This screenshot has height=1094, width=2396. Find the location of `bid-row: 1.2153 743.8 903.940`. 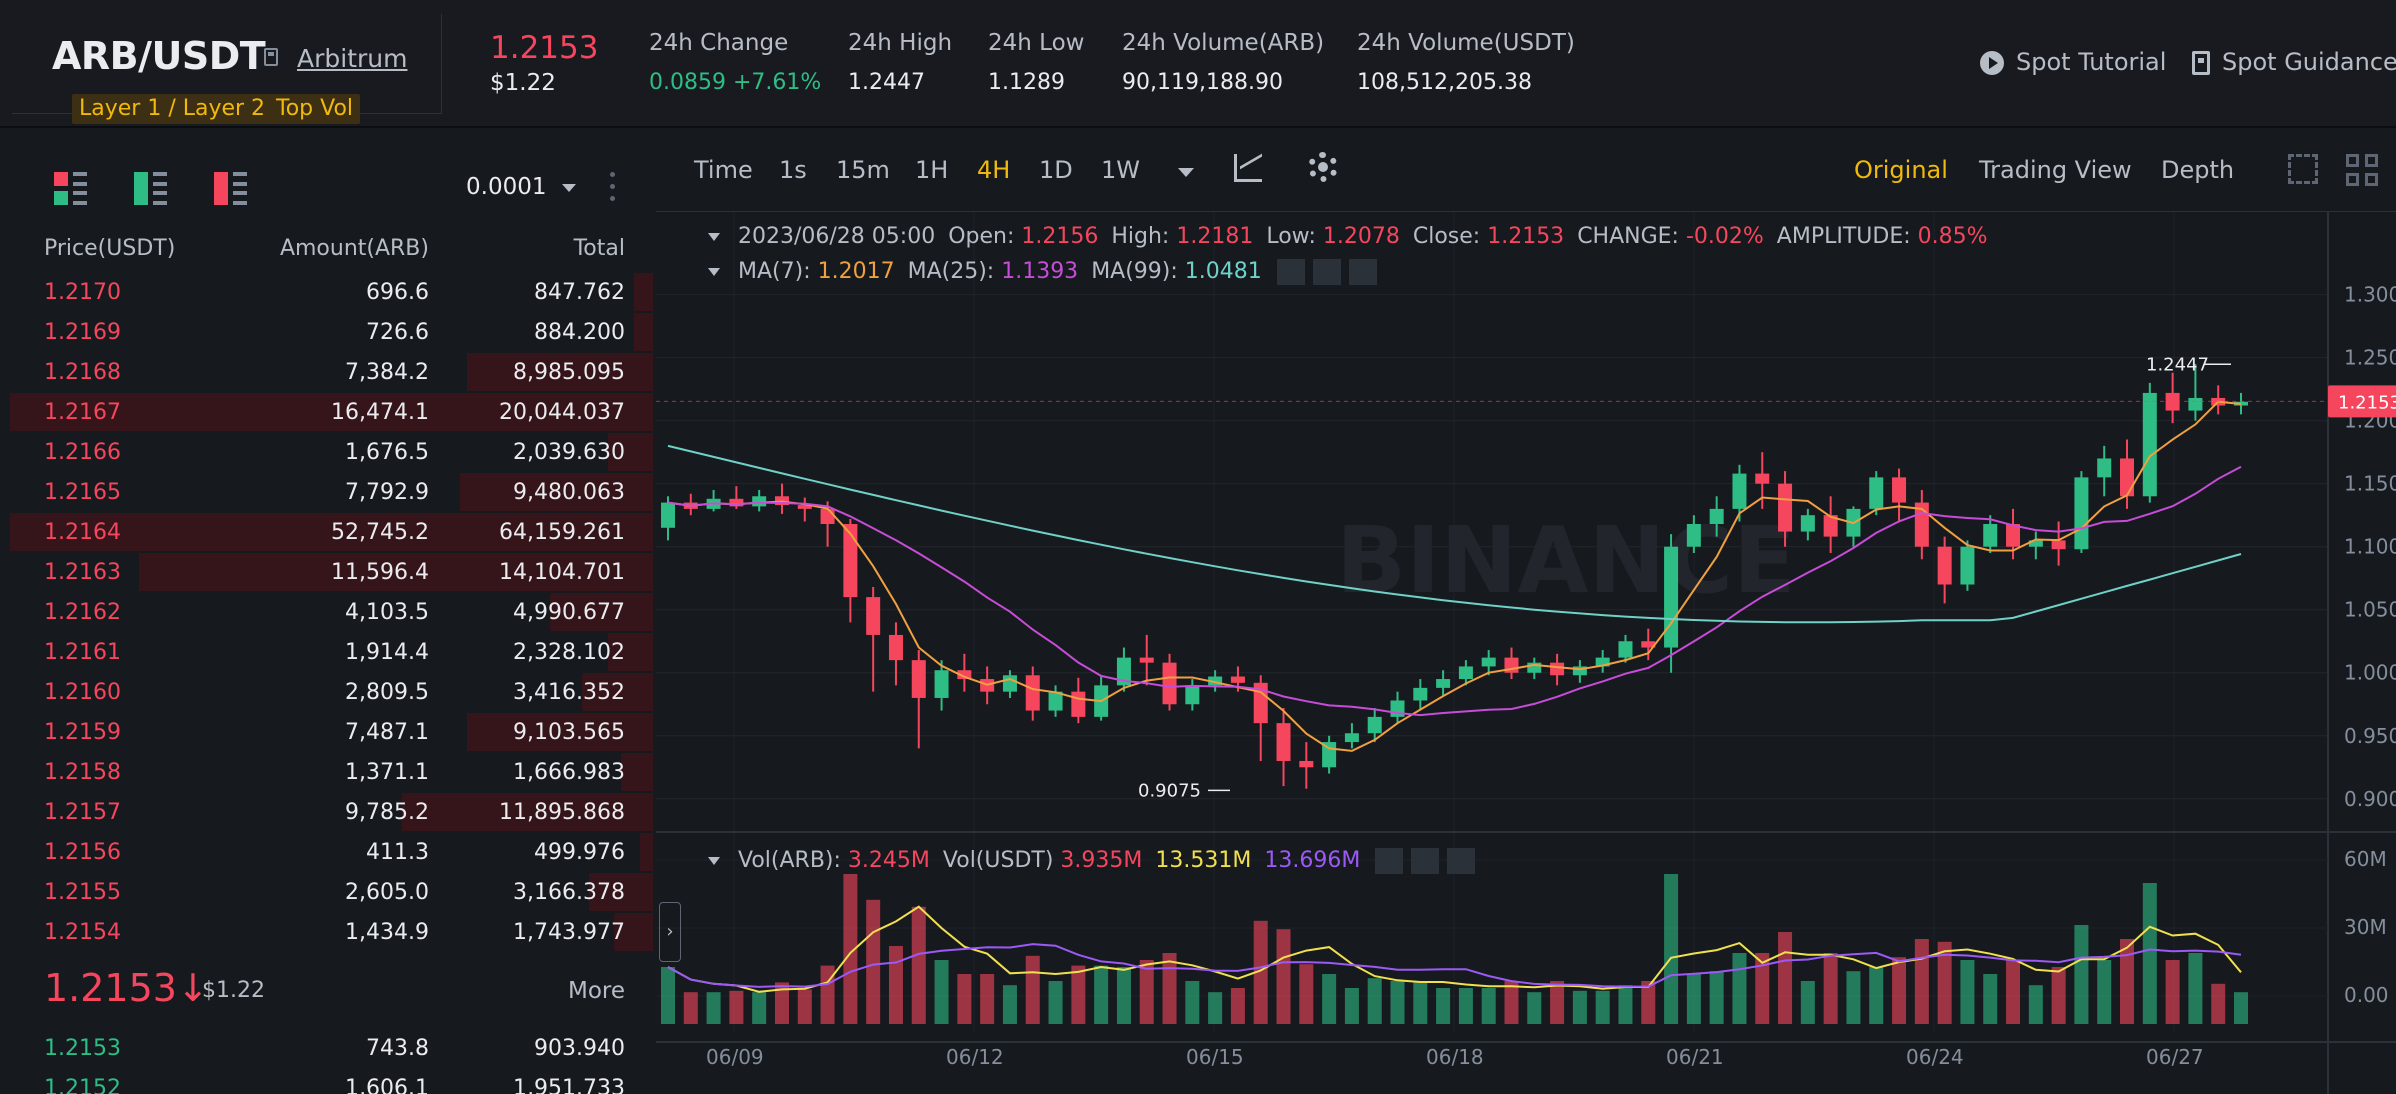

bid-row: 1.2153 743.8 903.940 is located at coordinates (331, 1048).